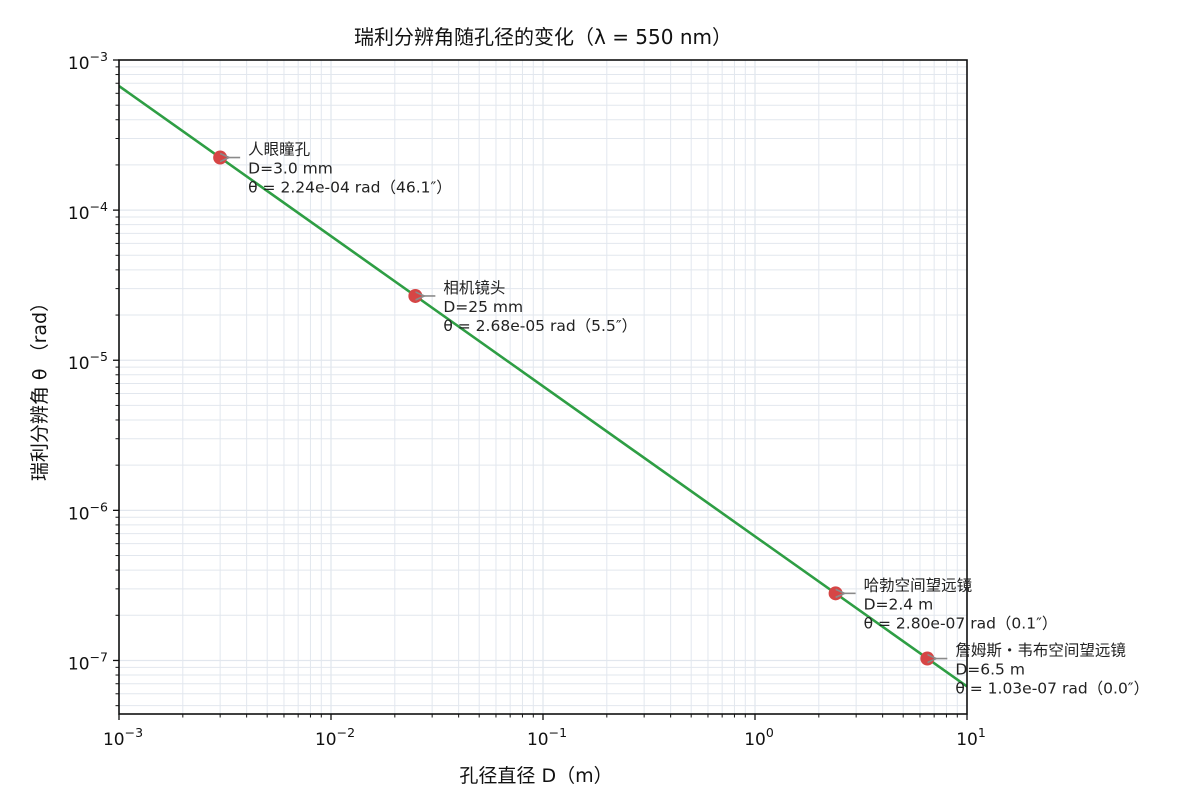 This screenshot has width=1200, height=810. I want to click on y-tick-label: 10⁻⁵, so click(88, 361).